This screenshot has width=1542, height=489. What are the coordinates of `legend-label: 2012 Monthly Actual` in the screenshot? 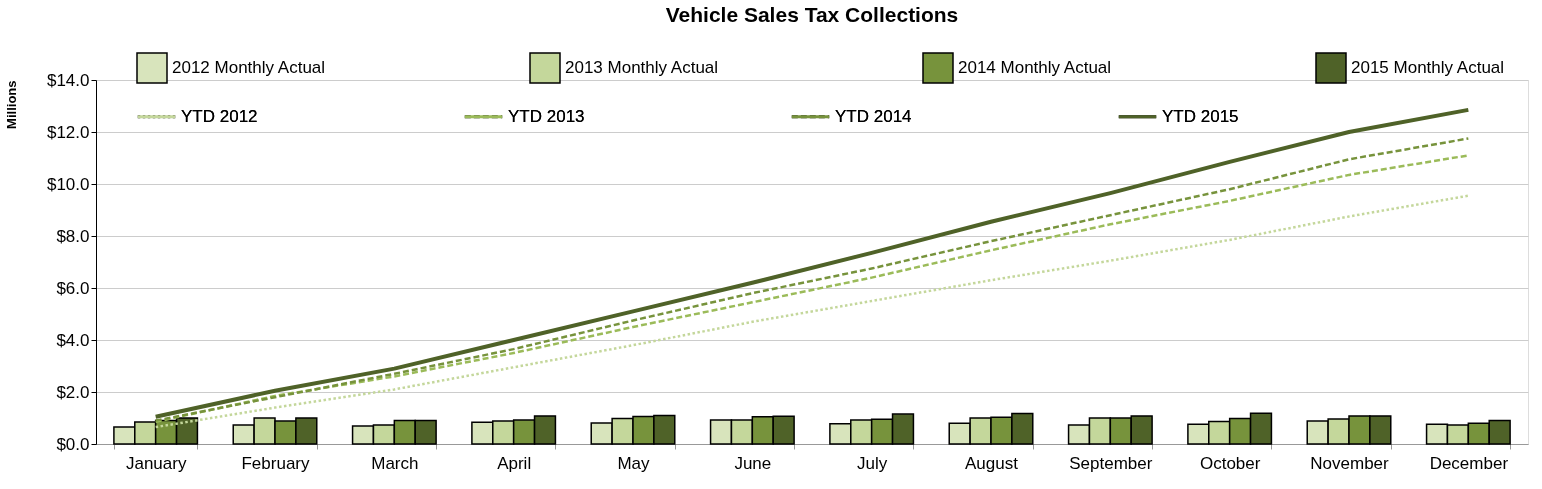 It's located at (249, 67).